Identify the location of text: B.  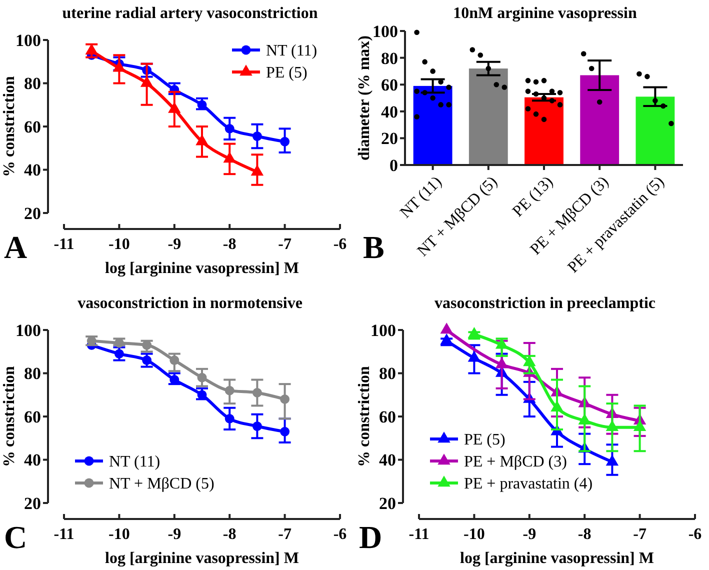
(373, 247).